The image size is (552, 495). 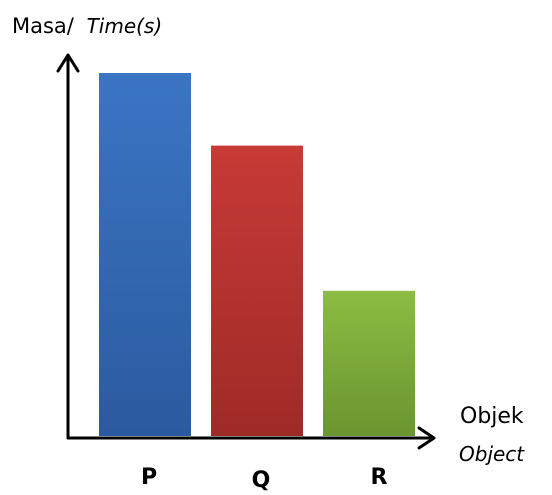 I want to click on y-axis-arrow, so click(x=68, y=63).